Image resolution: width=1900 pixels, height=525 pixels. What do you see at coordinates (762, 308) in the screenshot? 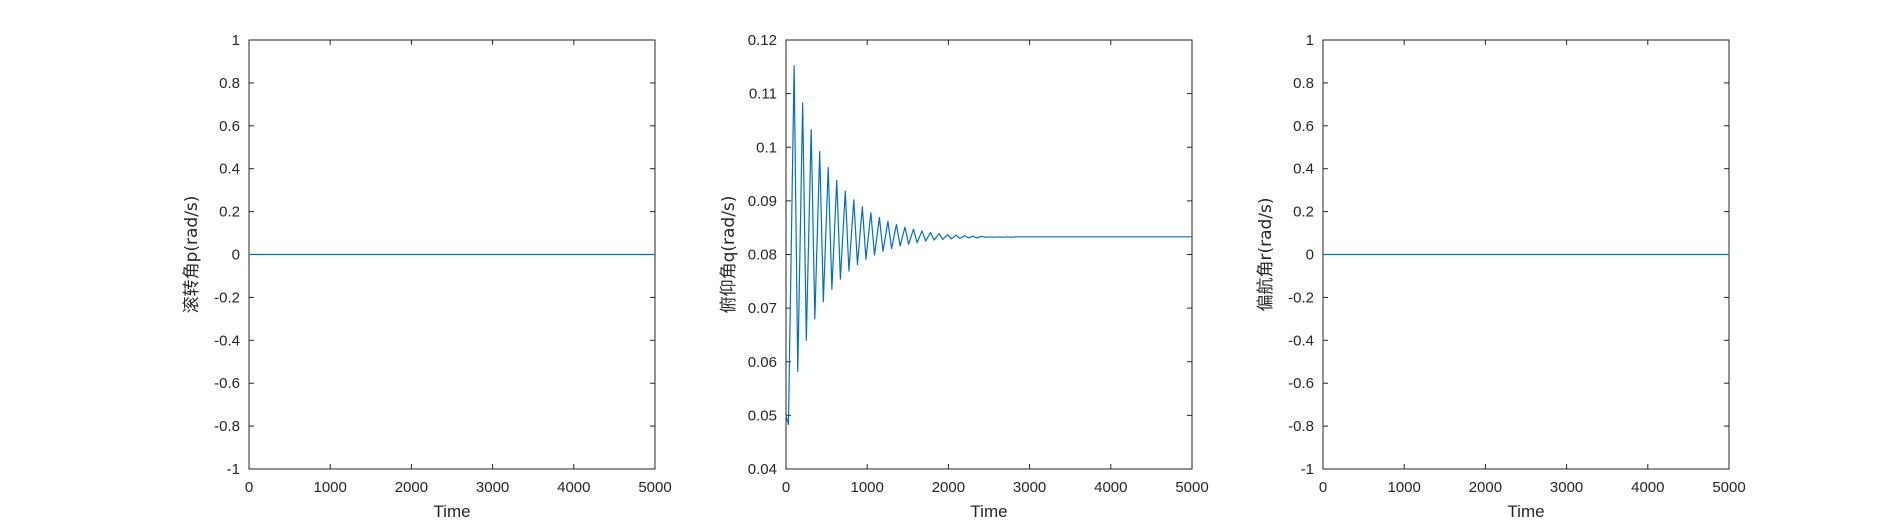
I see `y-tick-label: 0.07` at bounding box center [762, 308].